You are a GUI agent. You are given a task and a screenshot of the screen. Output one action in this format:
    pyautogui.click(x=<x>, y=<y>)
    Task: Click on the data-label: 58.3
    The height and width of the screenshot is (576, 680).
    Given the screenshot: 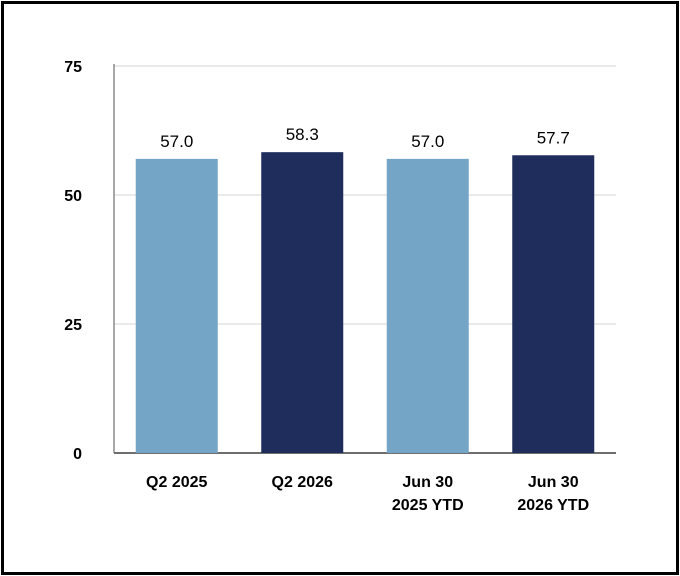 What is the action you would take?
    pyautogui.click(x=302, y=134)
    